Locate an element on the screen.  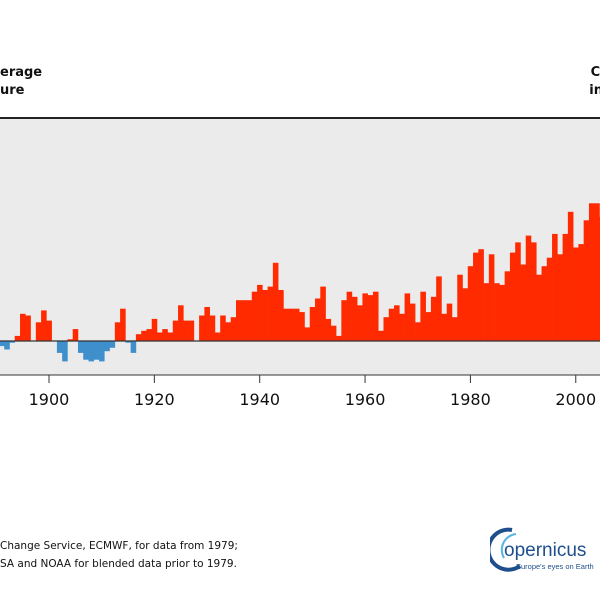
bar-1950 is located at coordinates (312, 324).